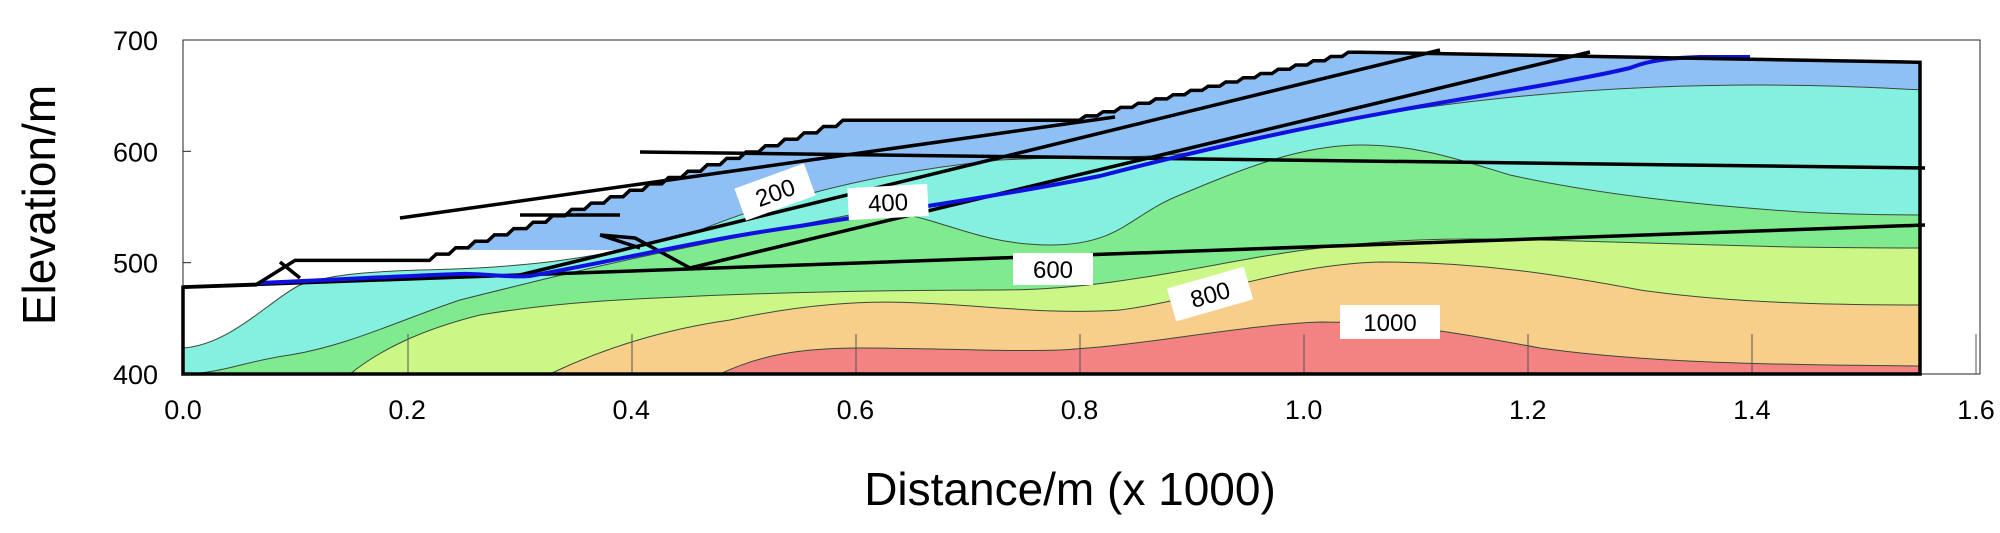 This screenshot has width=2000, height=533. Describe the element at coordinates (290, 270) in the screenshot. I see `wedge-a` at that location.